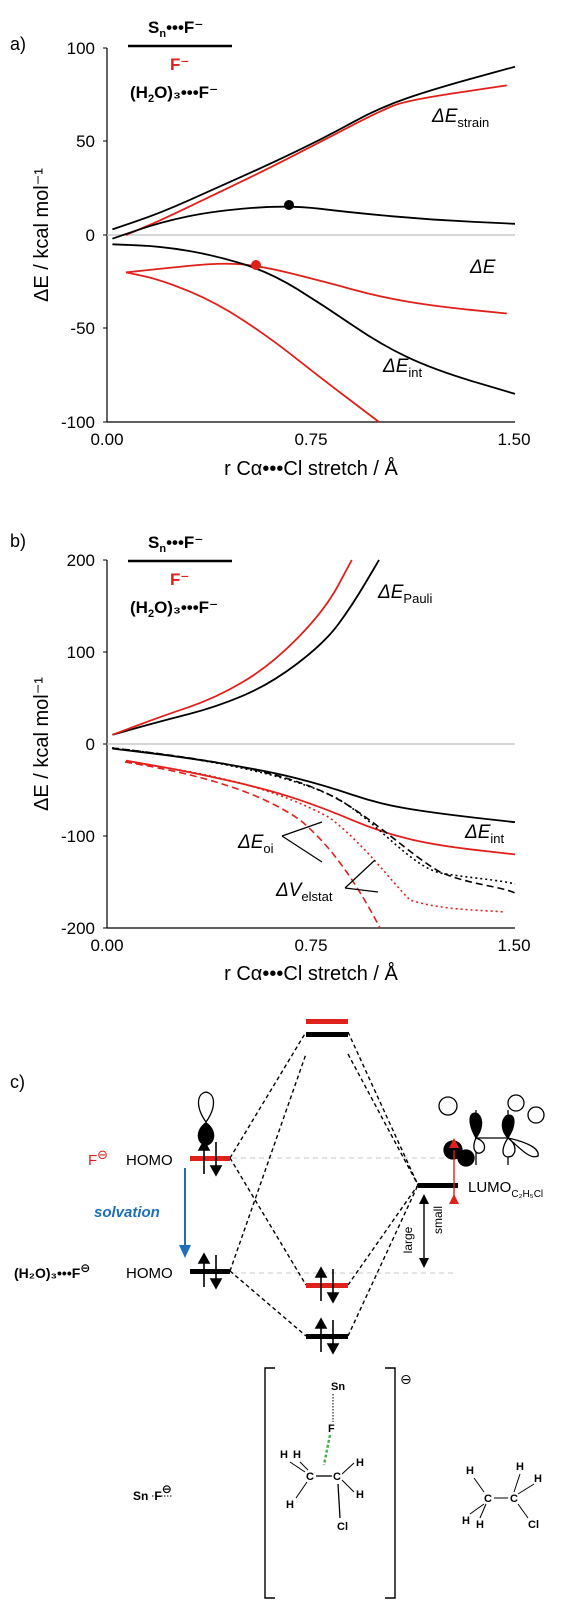  I want to click on xtick-b-075: 0.75, so click(310, 945).